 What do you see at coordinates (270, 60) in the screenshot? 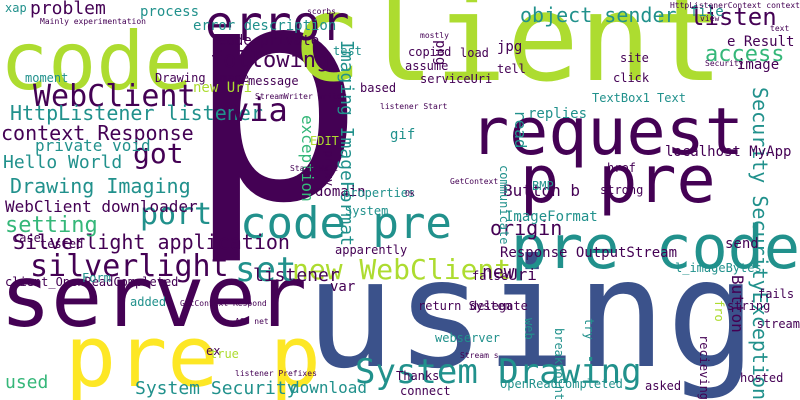
I see `word-following: following` at bounding box center [270, 60].